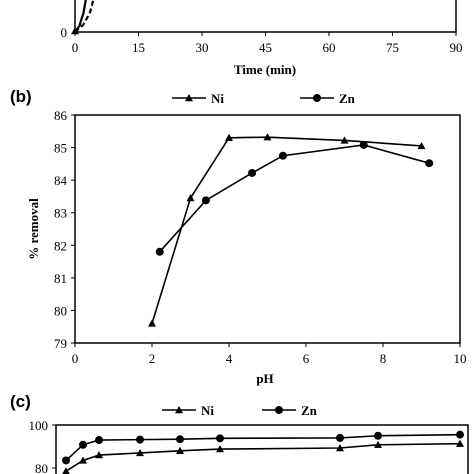 The height and width of the screenshot is (474, 474). What do you see at coordinates (317, 98) in the screenshot?
I see `panel-b-legend-zn-marker` at bounding box center [317, 98].